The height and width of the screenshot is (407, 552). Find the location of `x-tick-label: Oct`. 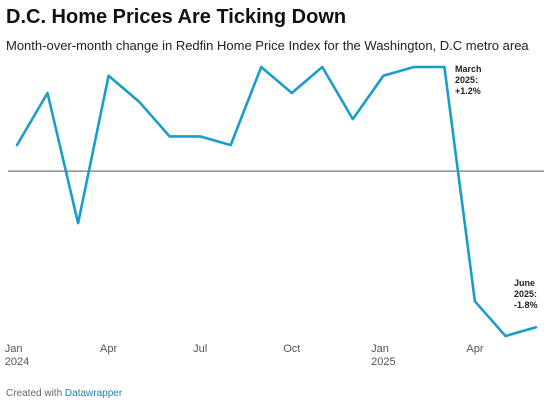

x-tick-label: Oct is located at coordinates (292, 349).